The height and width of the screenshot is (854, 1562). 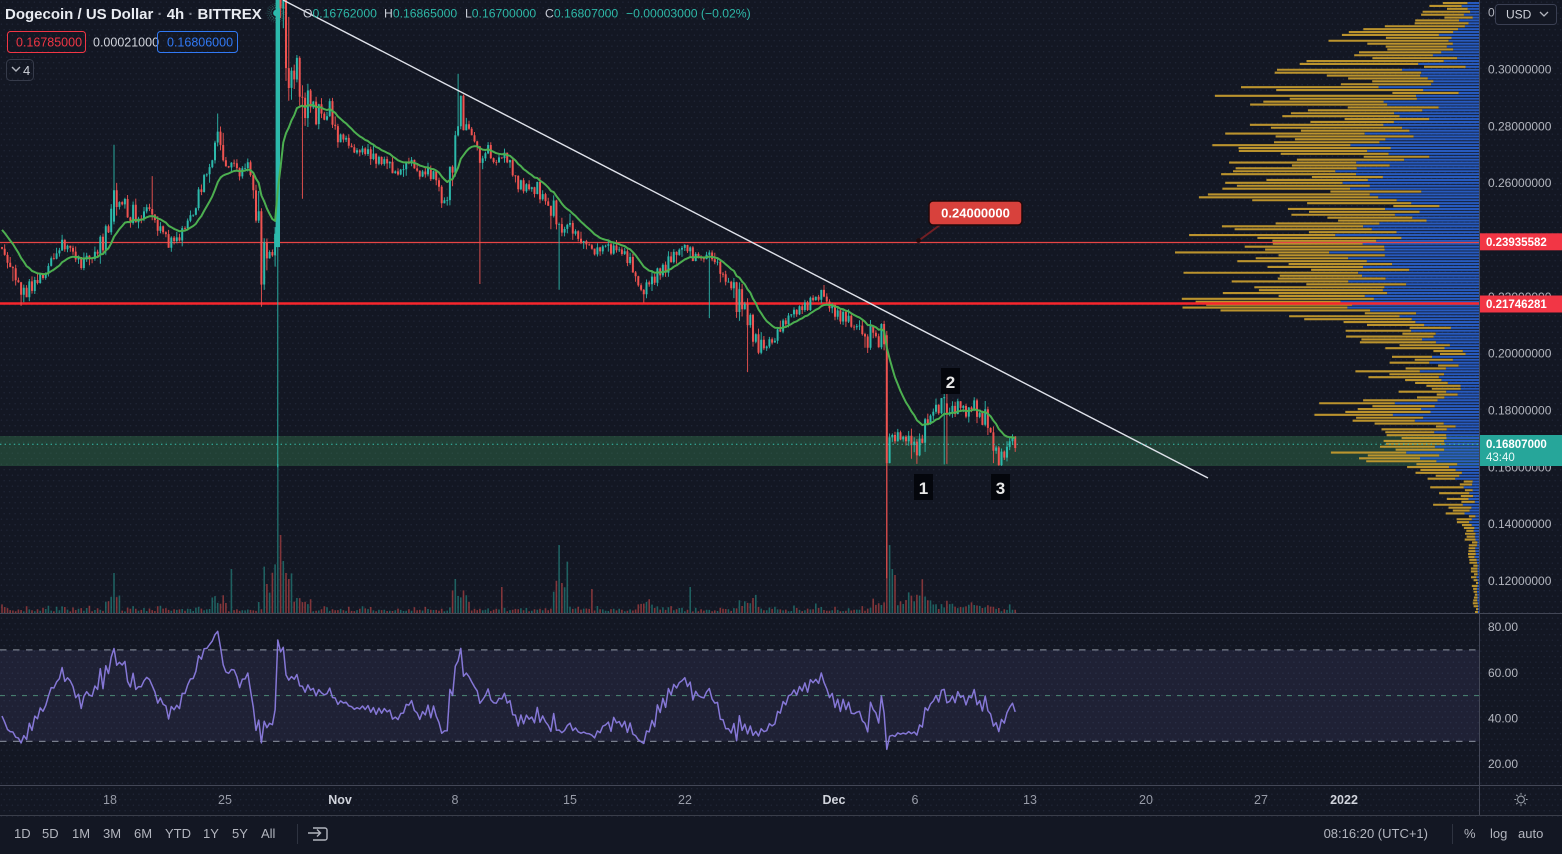 What do you see at coordinates (1520, 411) in the screenshot?
I see `svg-text: 0.18000000` at bounding box center [1520, 411].